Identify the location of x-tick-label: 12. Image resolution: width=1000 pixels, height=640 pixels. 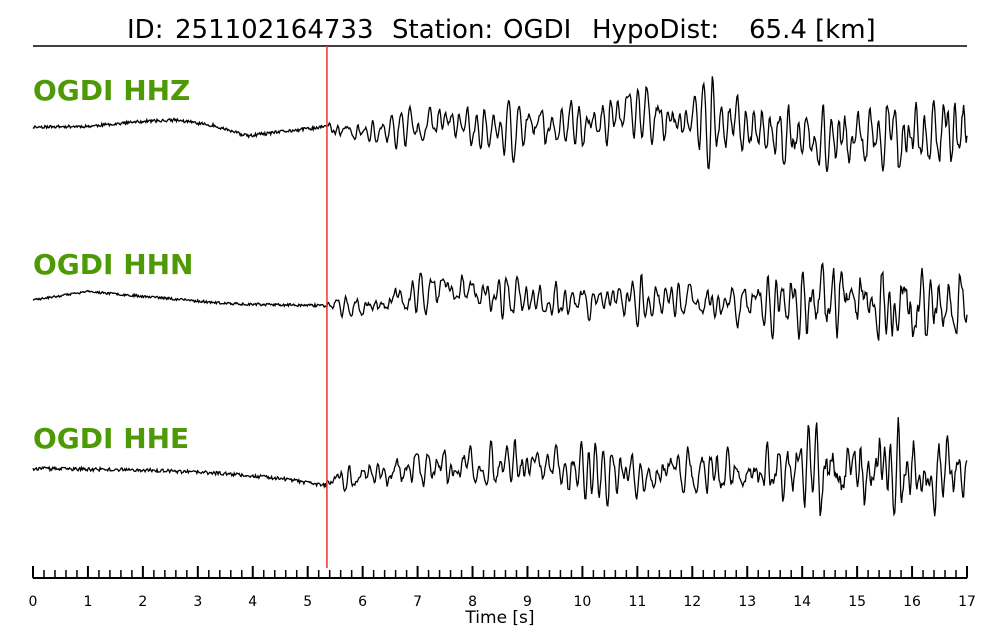
(692, 602).